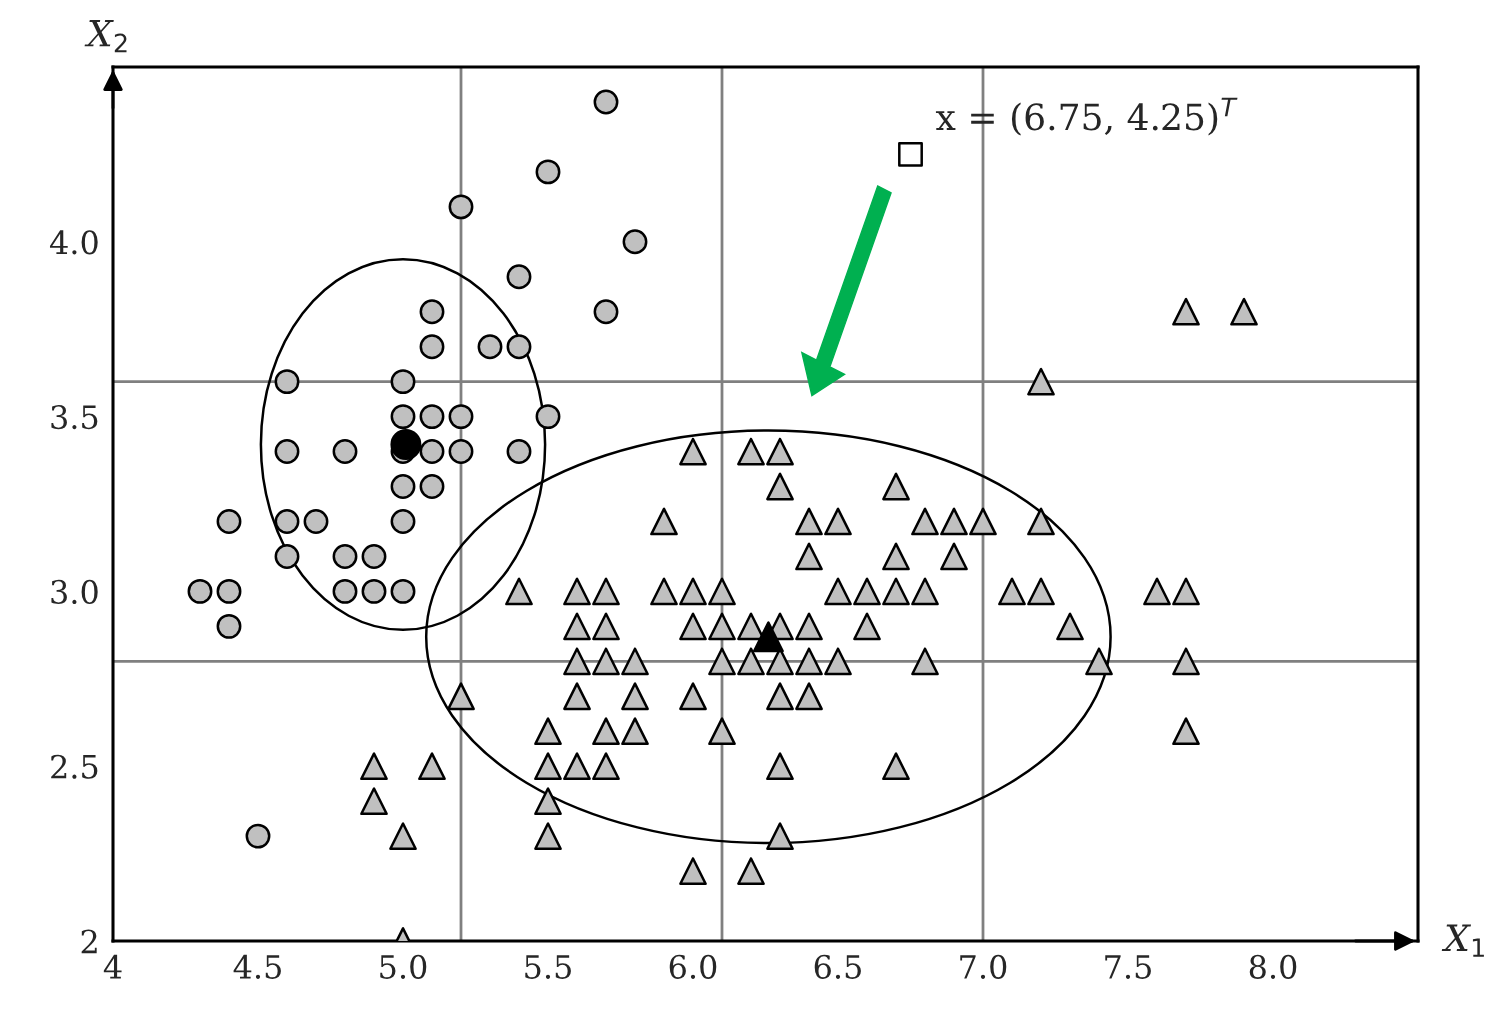 The image size is (1493, 1011). I want to click on x-tick-label: 6.5, so click(837, 966).